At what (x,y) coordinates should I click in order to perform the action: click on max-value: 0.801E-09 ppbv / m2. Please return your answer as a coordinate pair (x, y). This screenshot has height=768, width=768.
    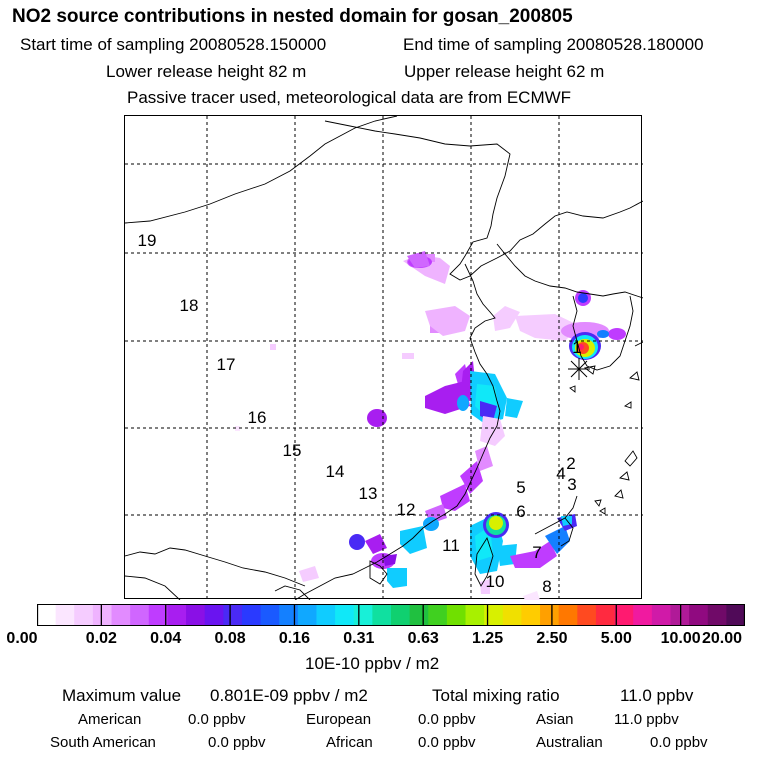
    Looking at the image, I should click on (289, 695).